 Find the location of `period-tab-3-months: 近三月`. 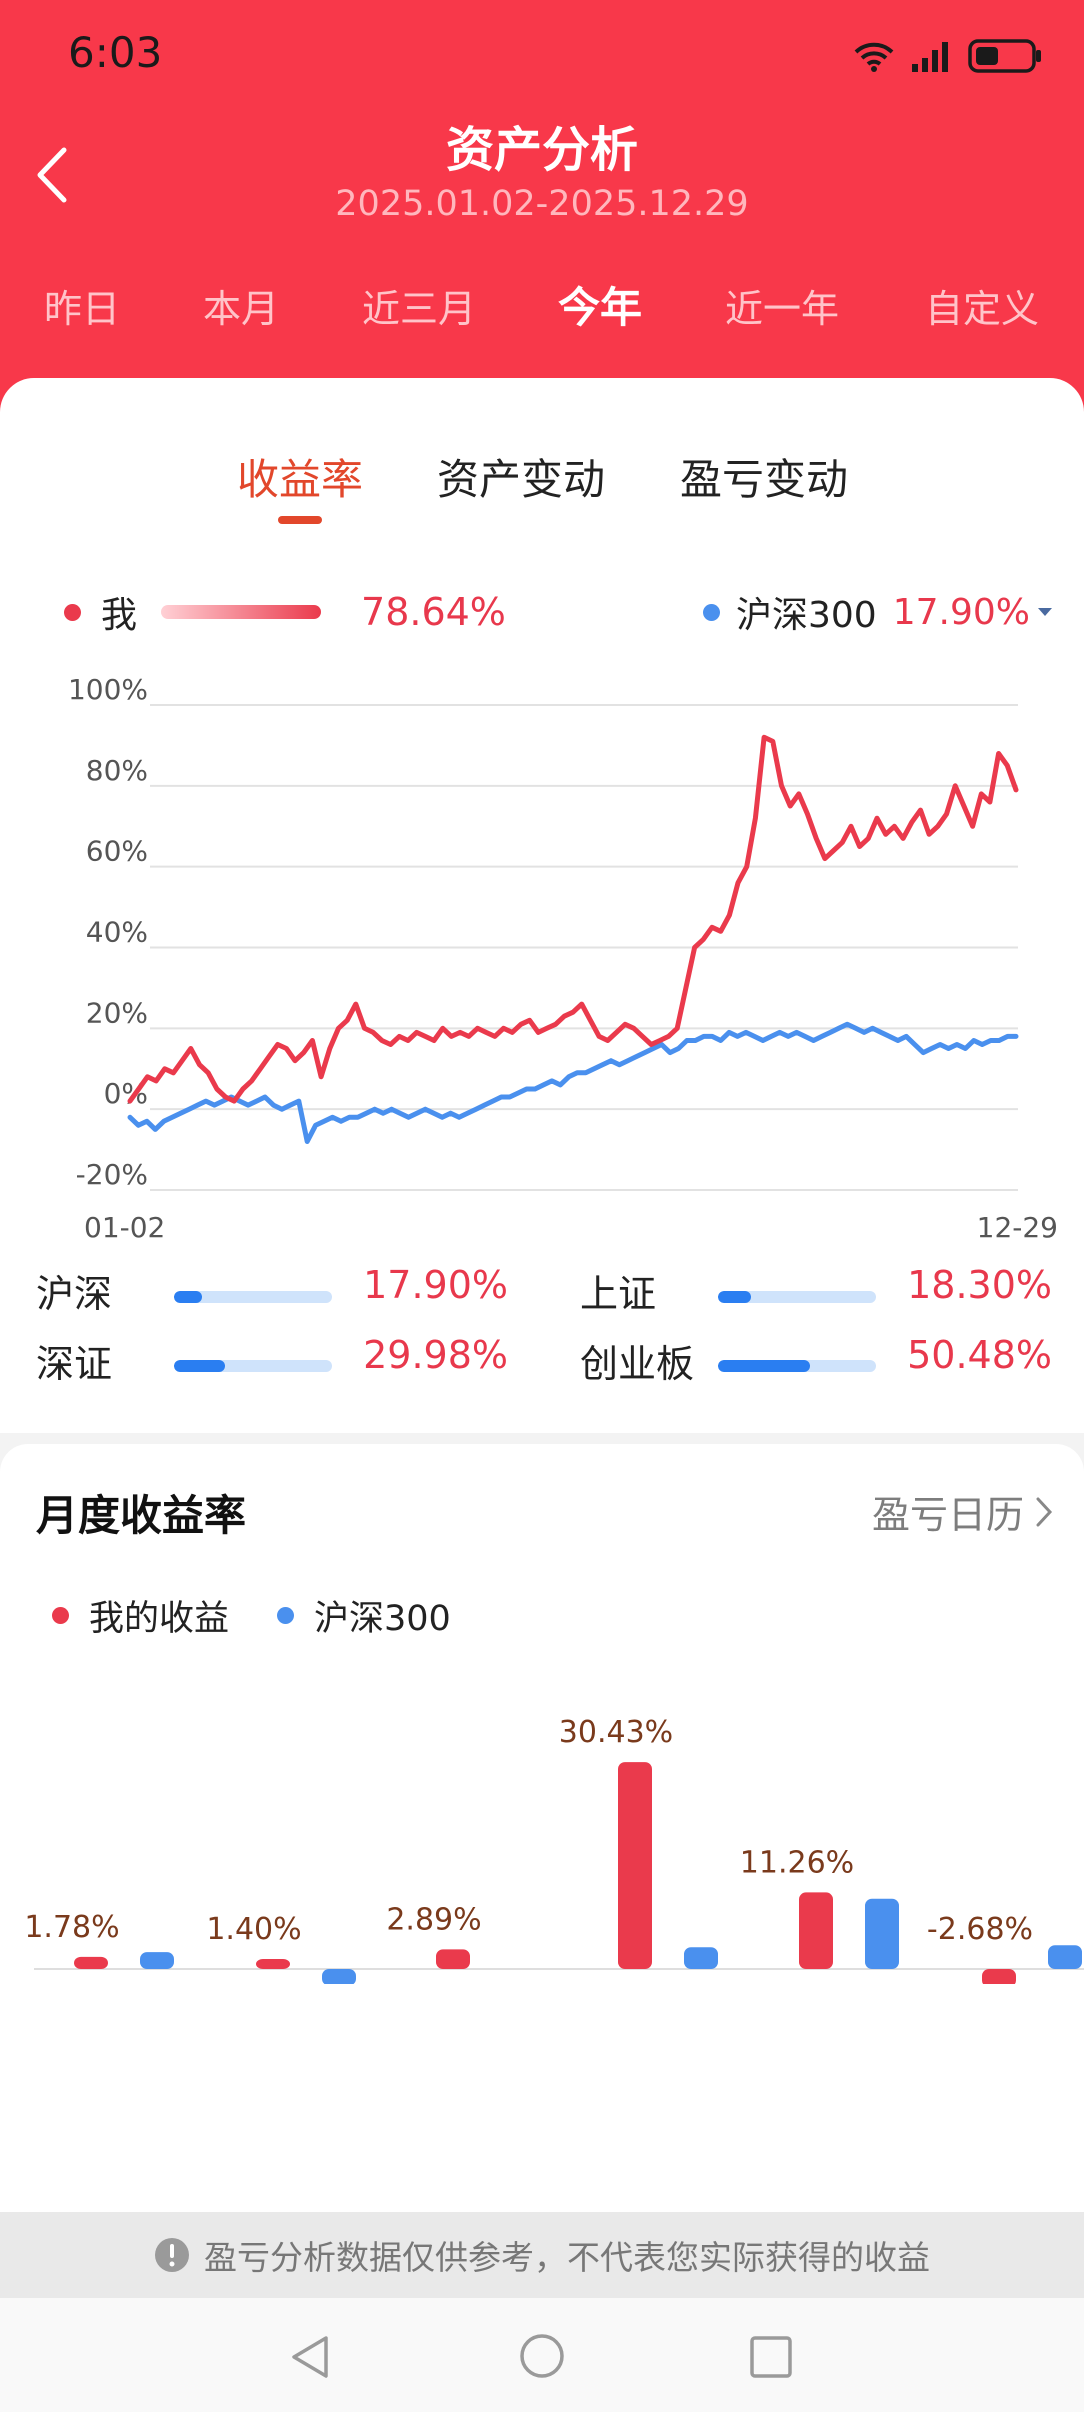

period-tab-3-months: 近三月 is located at coordinates (419, 309).